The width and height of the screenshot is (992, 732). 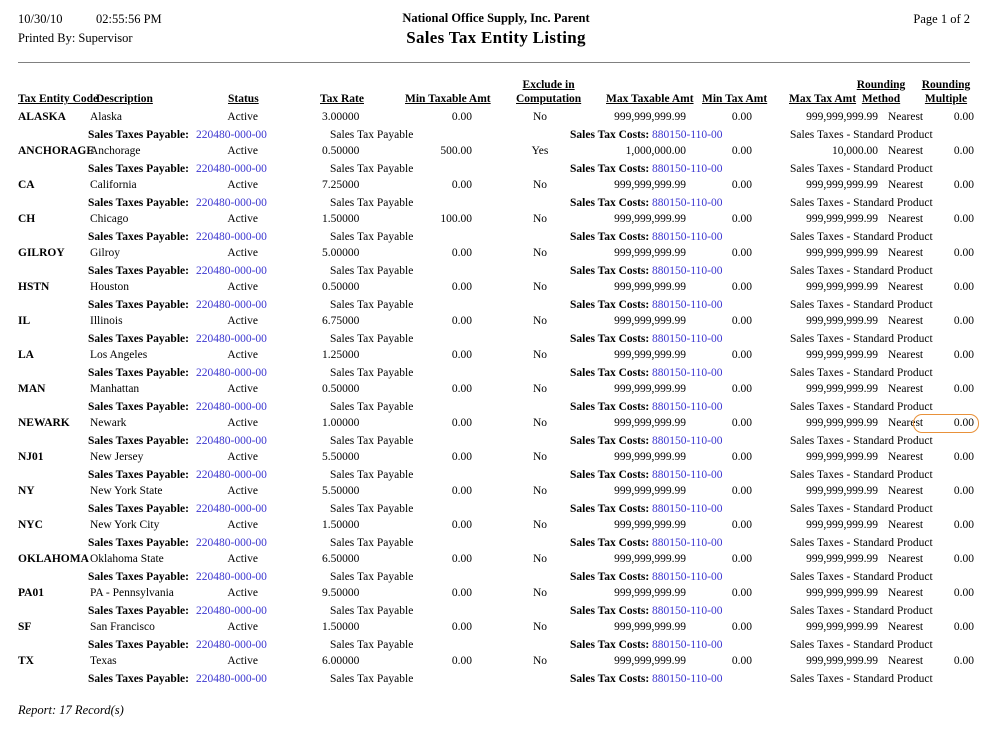 I want to click on max-taxable-amt-value: 999,999,999.99, so click(x=650, y=287).